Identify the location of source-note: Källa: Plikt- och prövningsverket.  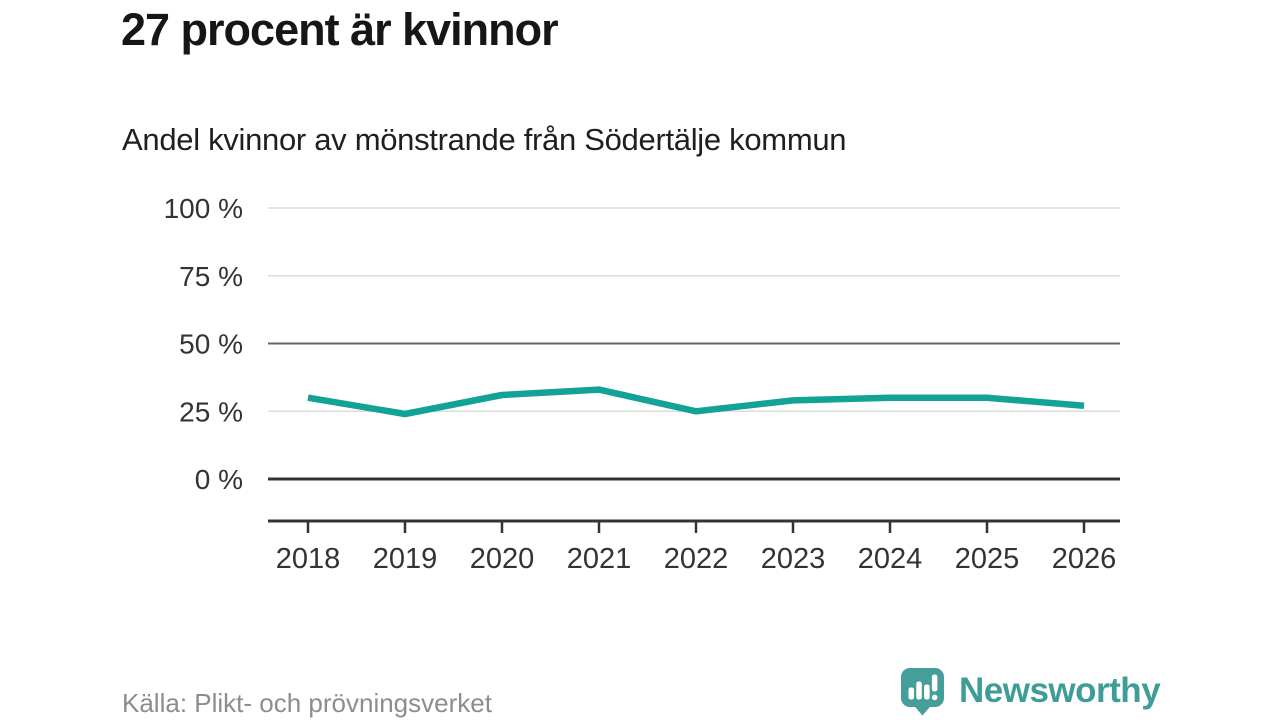
(307, 703).